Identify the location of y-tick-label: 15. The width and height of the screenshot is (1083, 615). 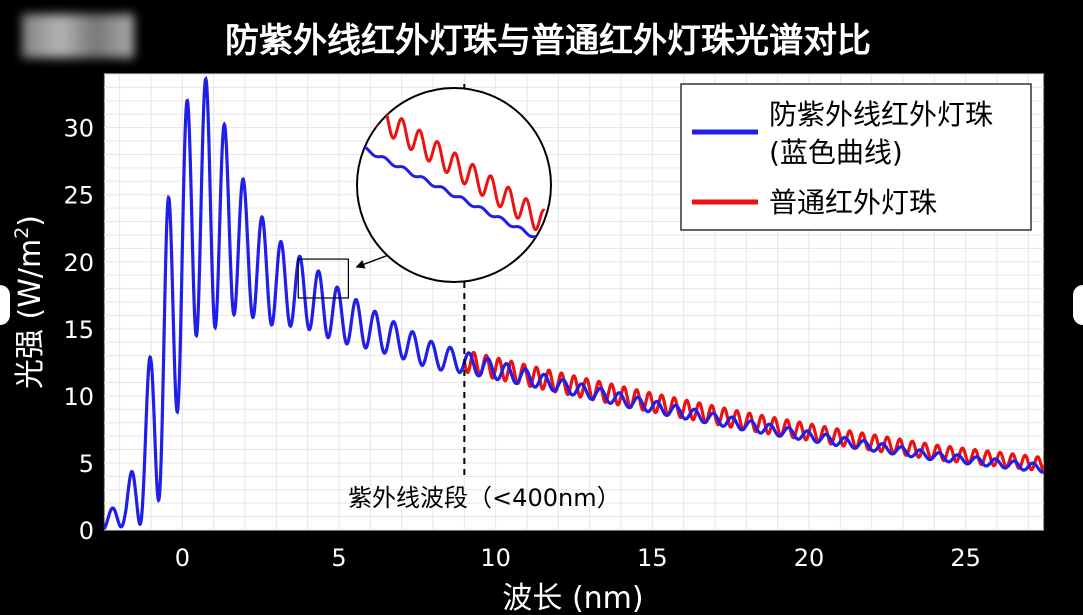
(78, 330).